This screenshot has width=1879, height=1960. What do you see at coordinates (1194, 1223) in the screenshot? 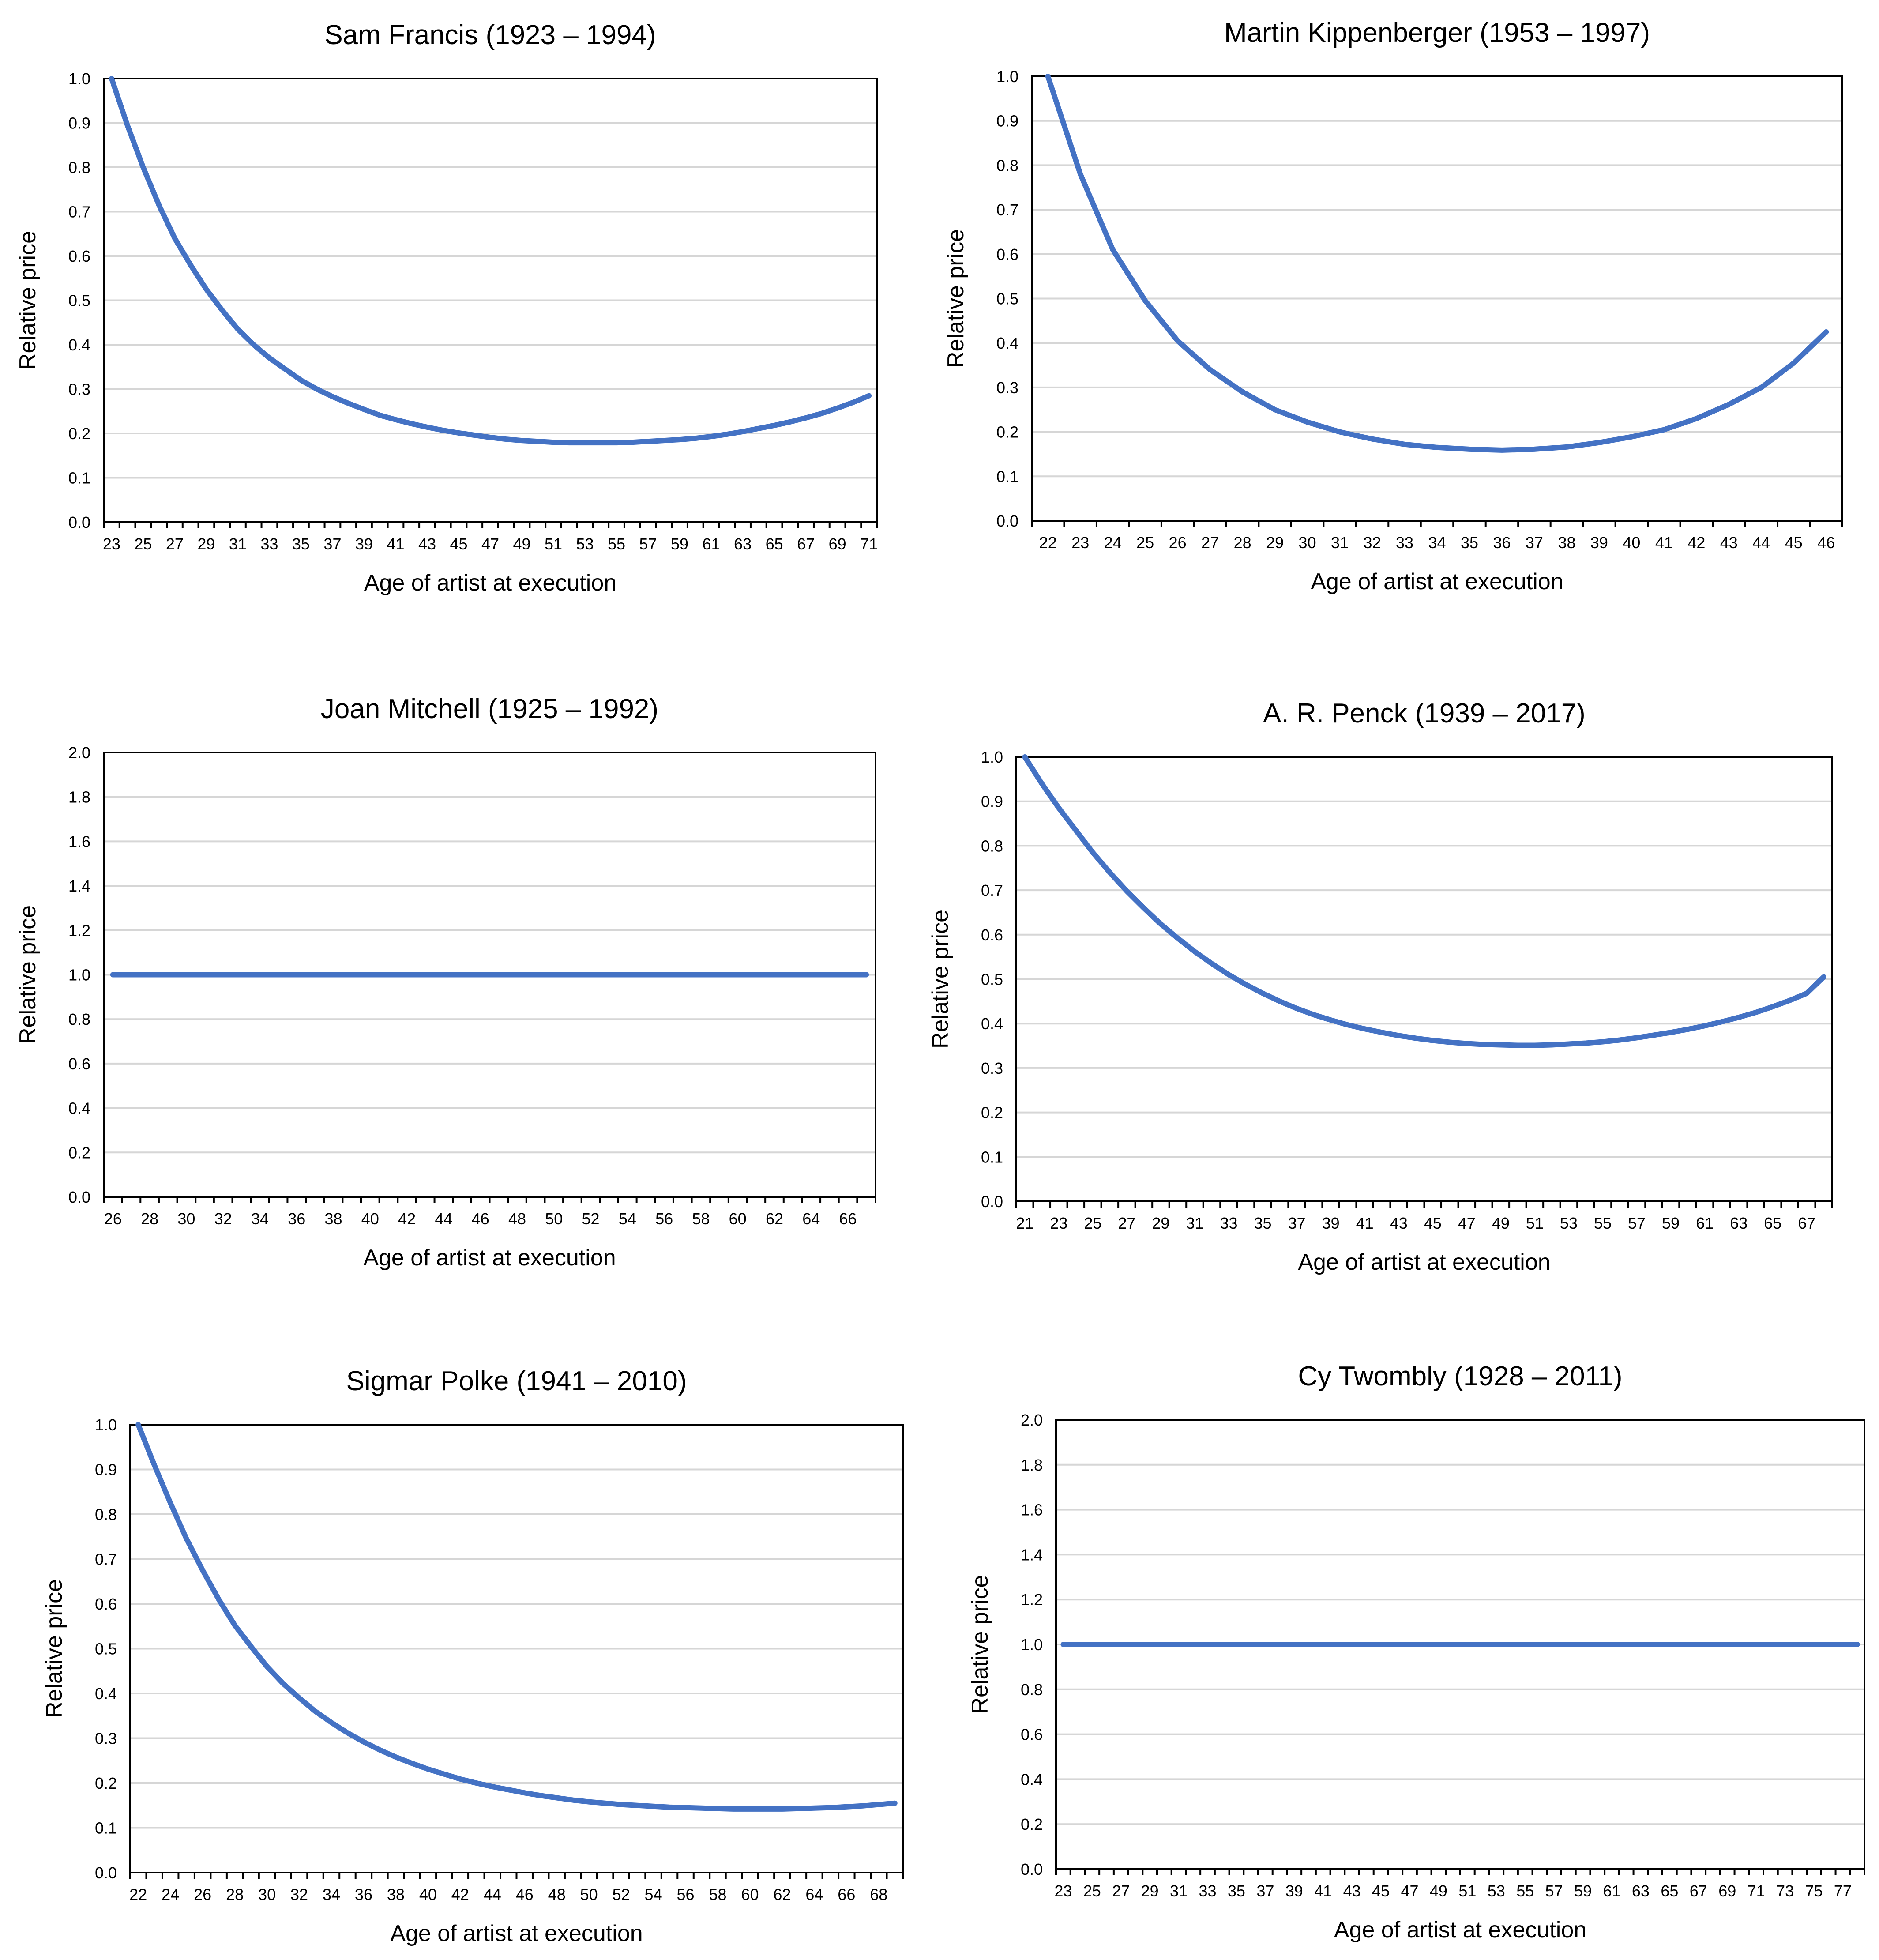
I see `x-tick-label: 31` at bounding box center [1194, 1223].